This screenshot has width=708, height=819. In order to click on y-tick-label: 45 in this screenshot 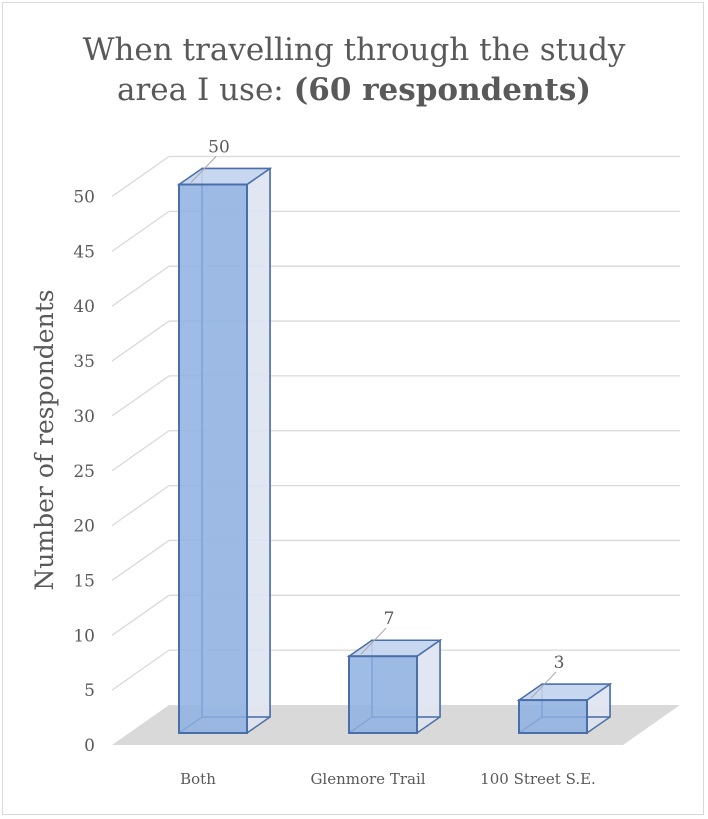, I will do `click(84, 252)`.